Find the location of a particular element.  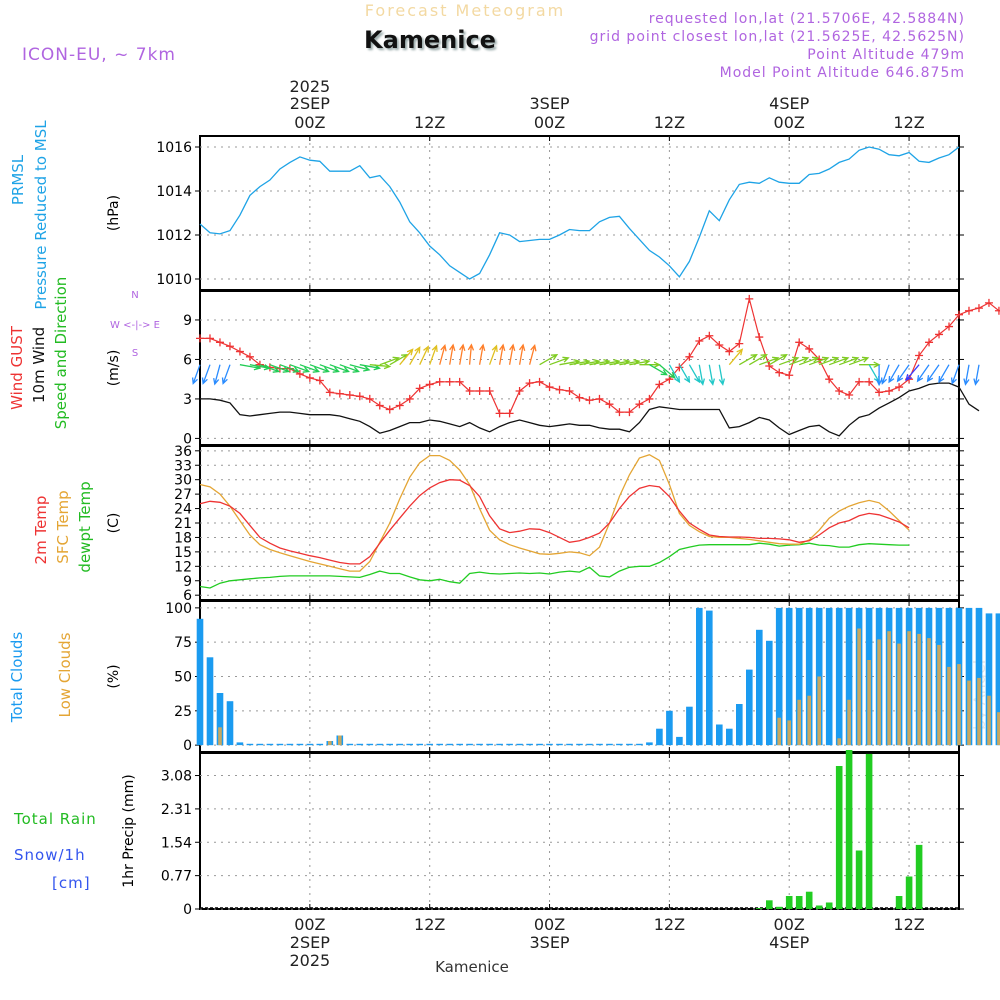

low-clouds-label: Low Clouds is located at coordinates (65, 674).